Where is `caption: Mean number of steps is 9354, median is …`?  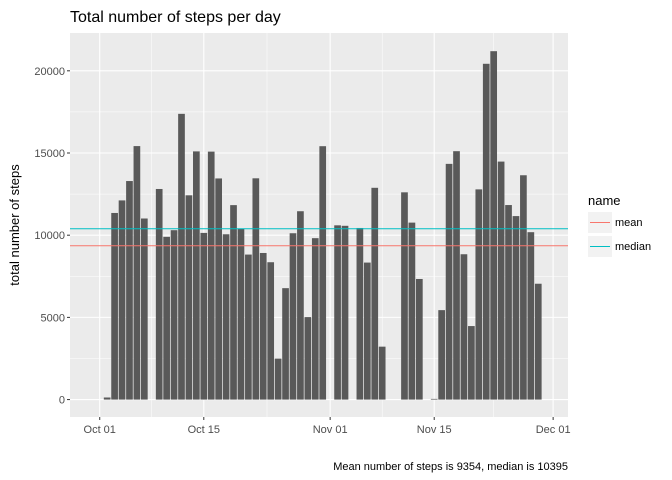 caption: Mean number of steps is 9354, median is … is located at coordinates (450, 467).